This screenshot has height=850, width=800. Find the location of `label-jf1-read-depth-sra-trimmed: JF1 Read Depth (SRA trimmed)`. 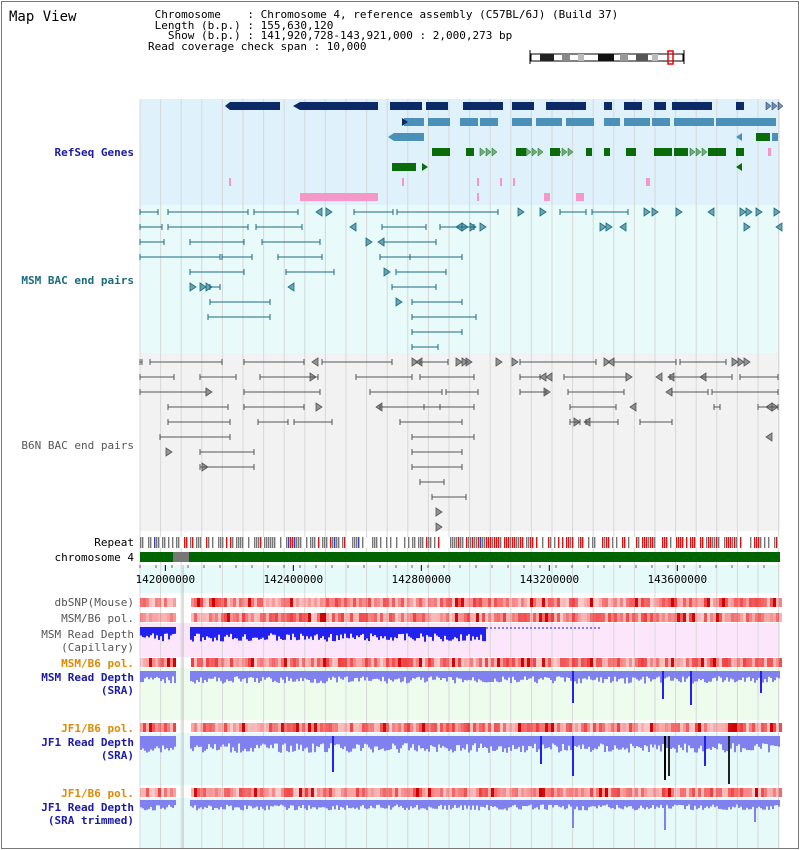

label-jf1-read-depth-sra-trimmed: JF1 Read Depth (SRA trimmed) is located at coordinates (87, 814).